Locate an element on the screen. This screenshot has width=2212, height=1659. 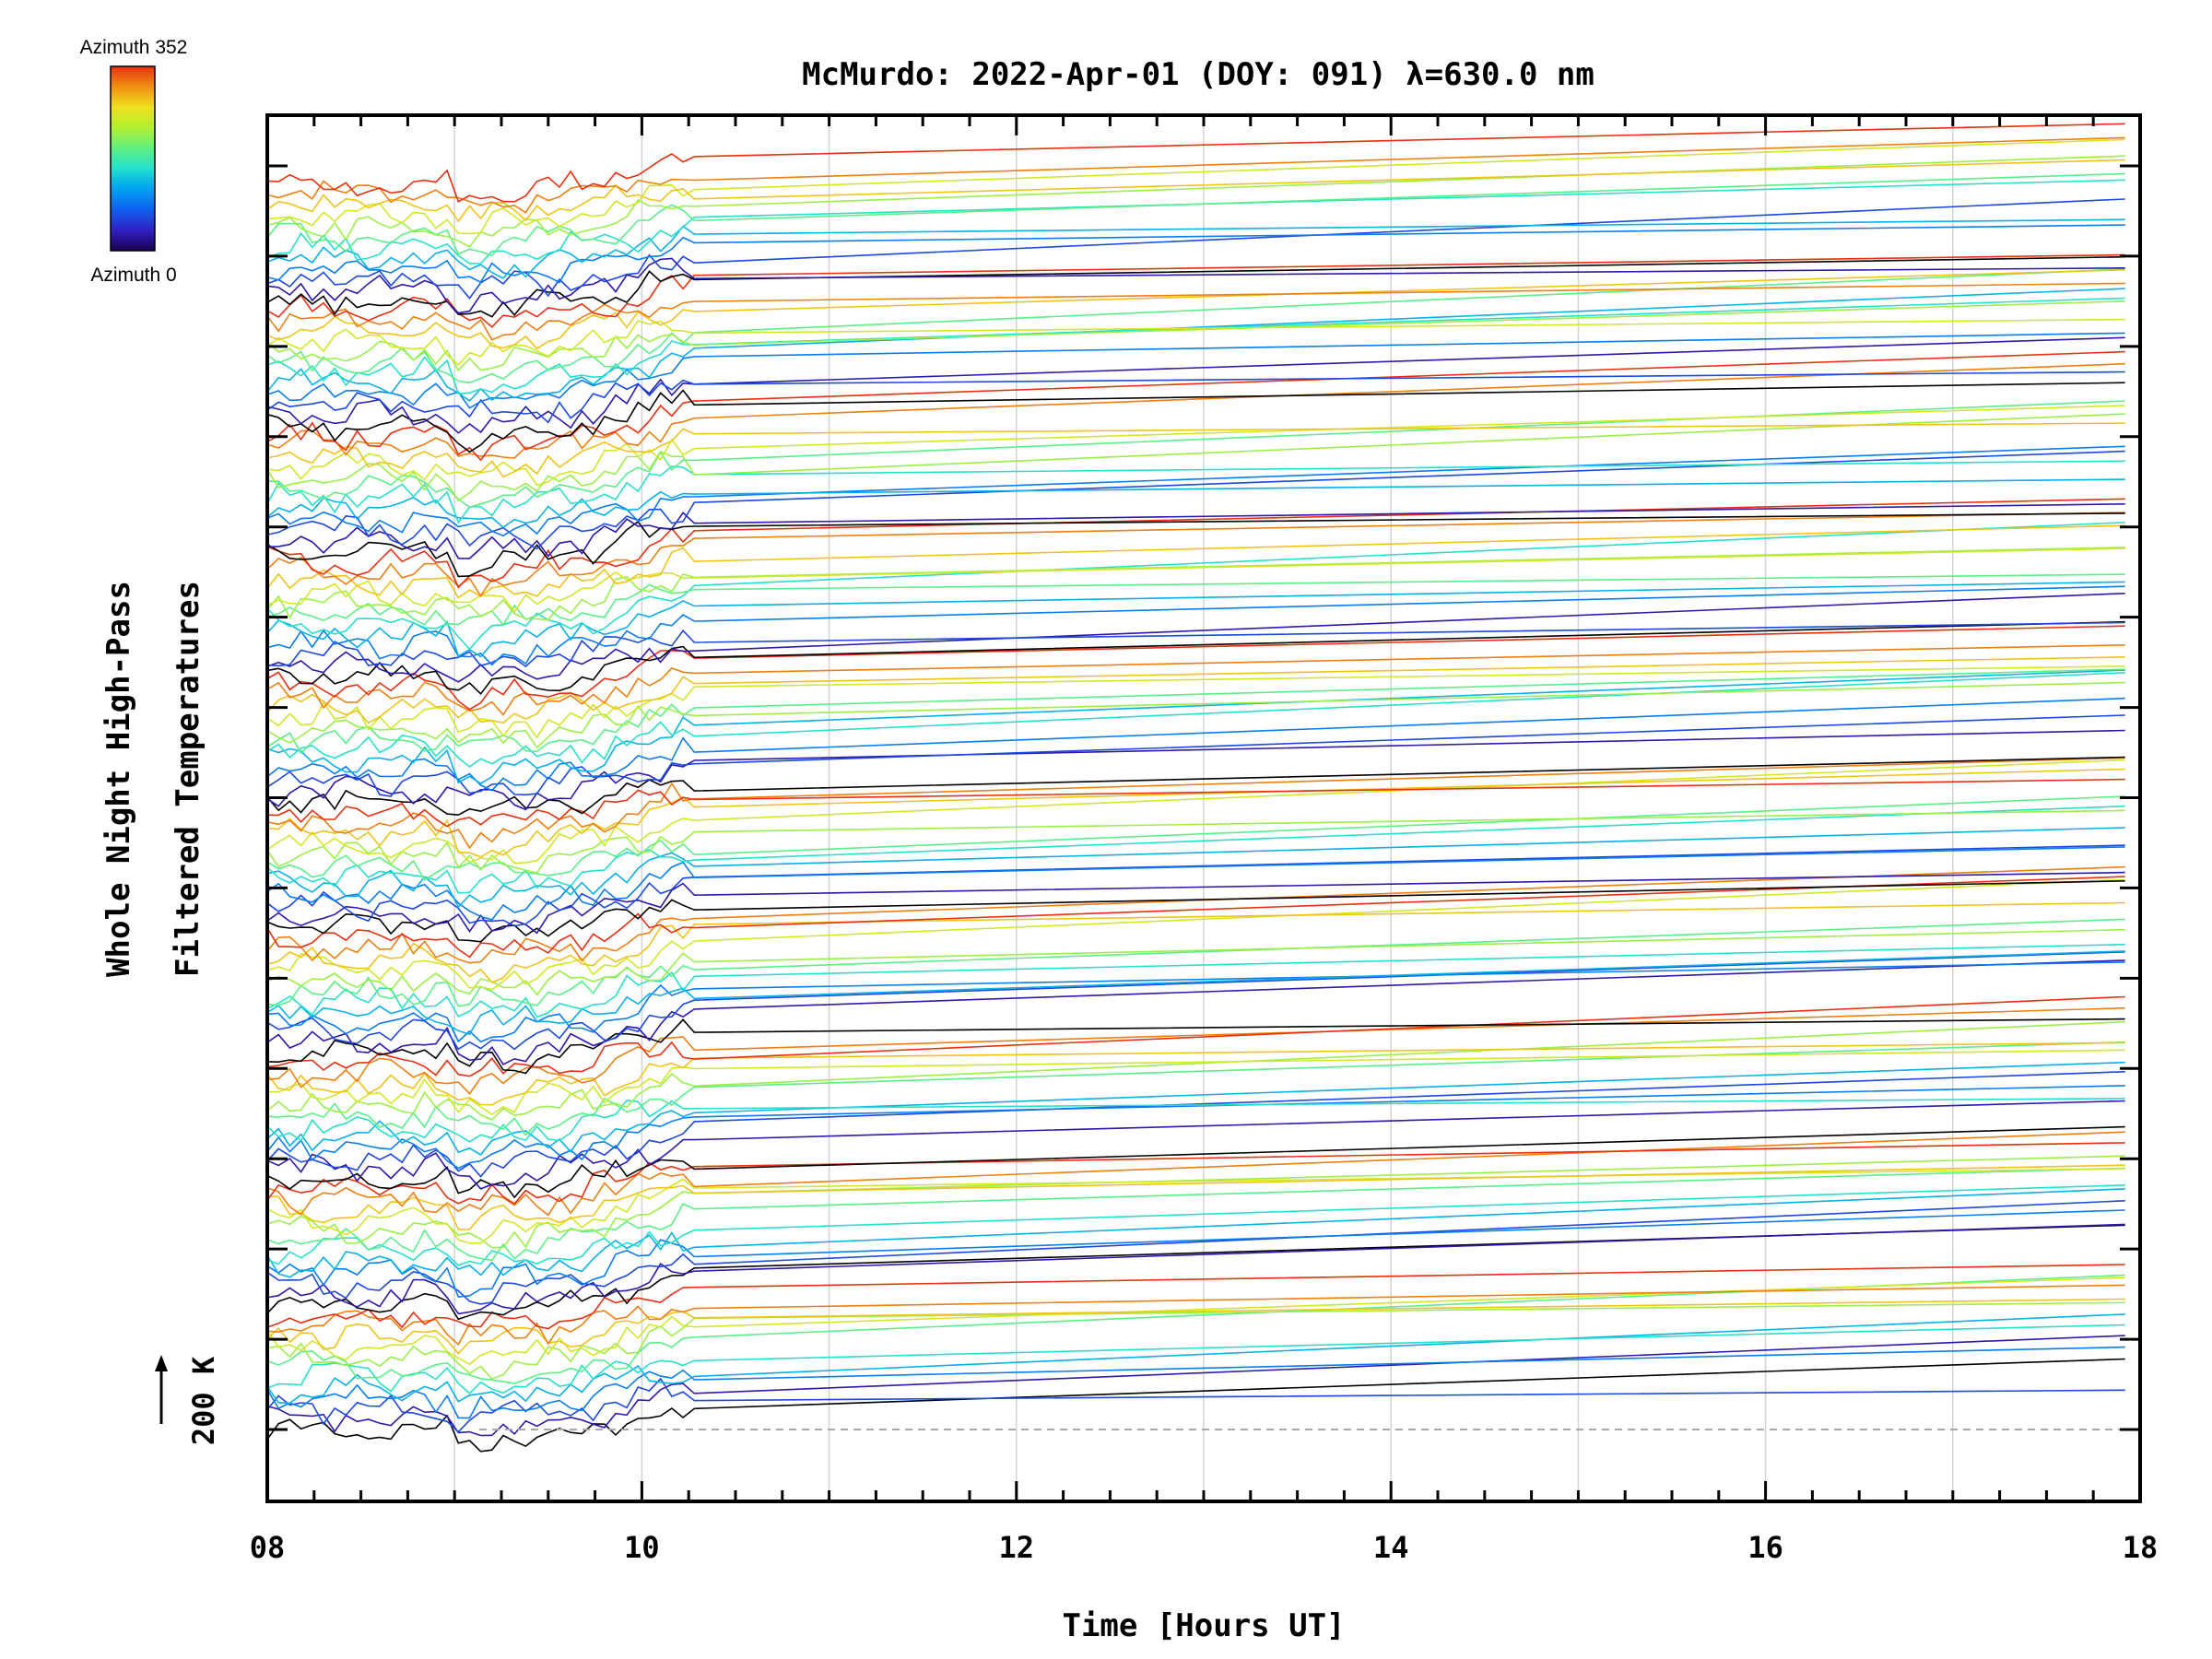
colorbar-swatch is located at coordinates (133, 158).